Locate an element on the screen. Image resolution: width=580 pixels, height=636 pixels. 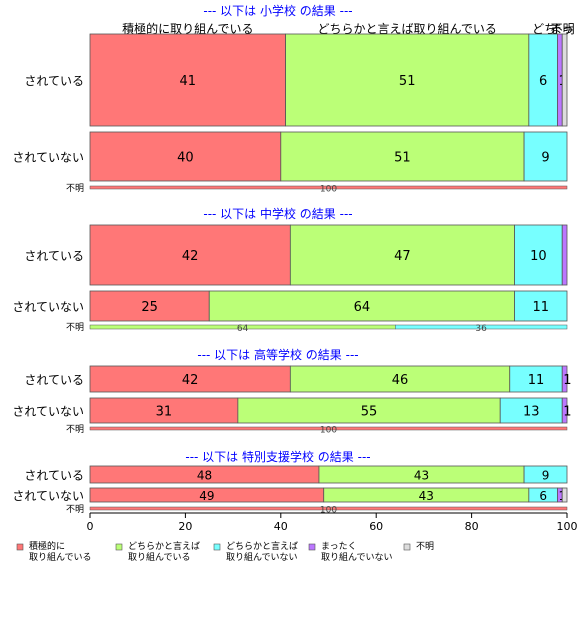
data-label: 13 is located at coordinates (531, 412).